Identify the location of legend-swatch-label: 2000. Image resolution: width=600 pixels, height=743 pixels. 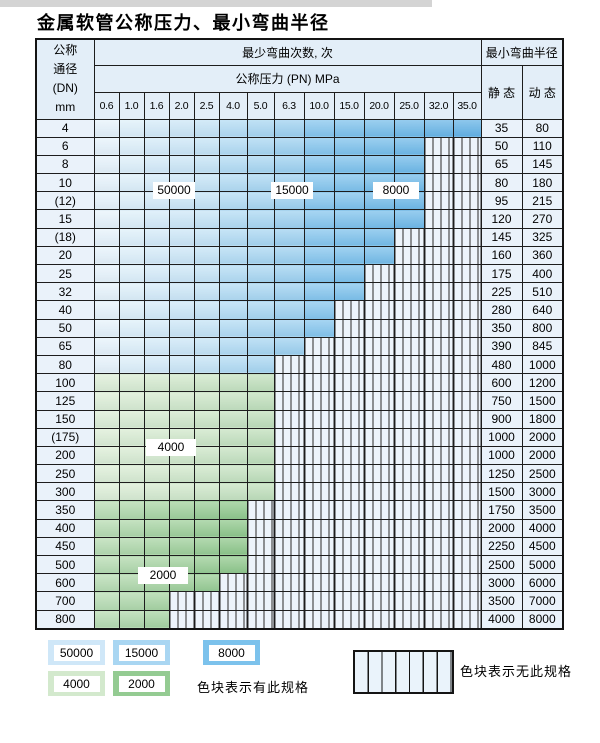
(141, 683).